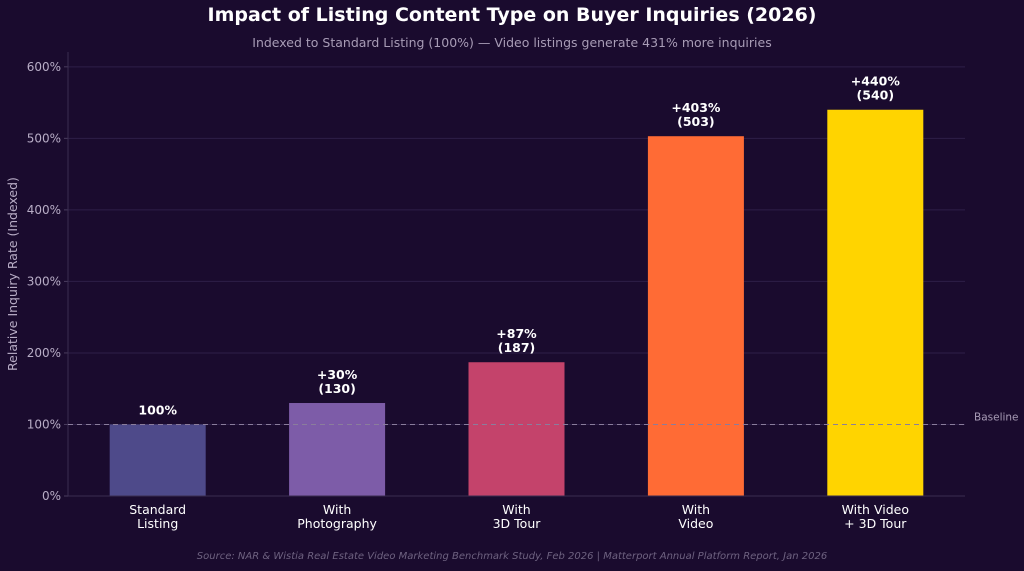 The height and width of the screenshot is (571, 1024). Describe the element at coordinates (157, 509) in the screenshot. I see `x-tick-label: Standard` at that location.